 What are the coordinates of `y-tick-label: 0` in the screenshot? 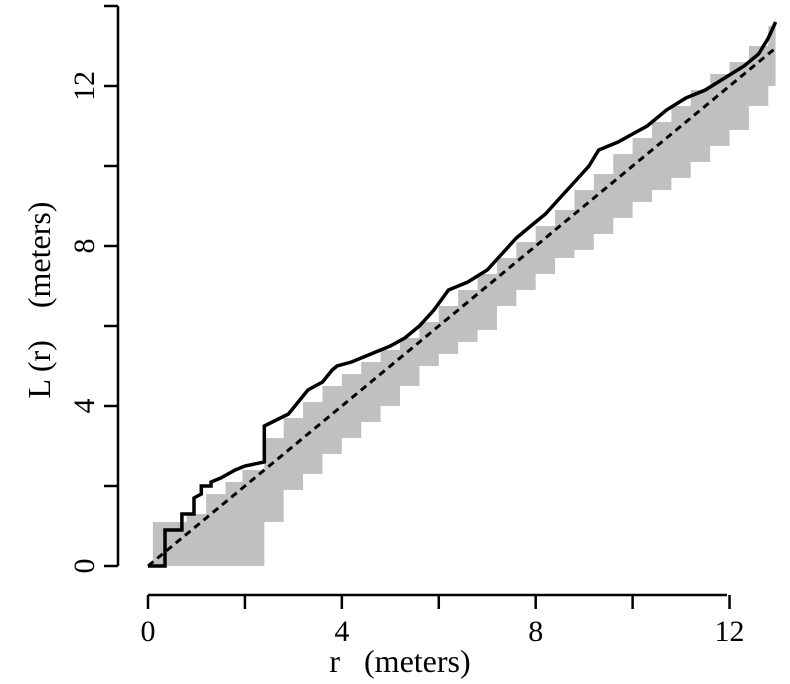 It's located at (84, 566).